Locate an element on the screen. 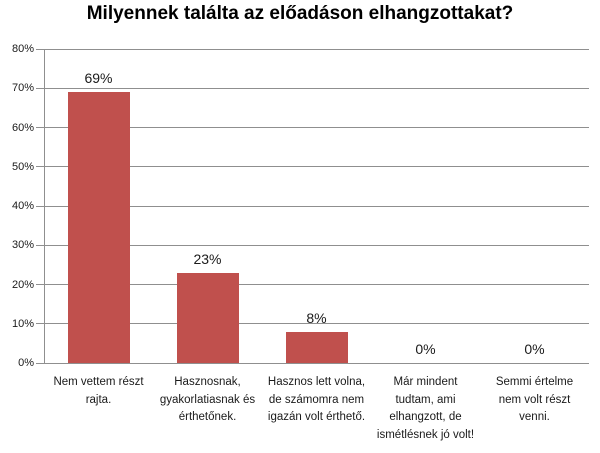  bar-value-label: 69% is located at coordinates (98, 78).